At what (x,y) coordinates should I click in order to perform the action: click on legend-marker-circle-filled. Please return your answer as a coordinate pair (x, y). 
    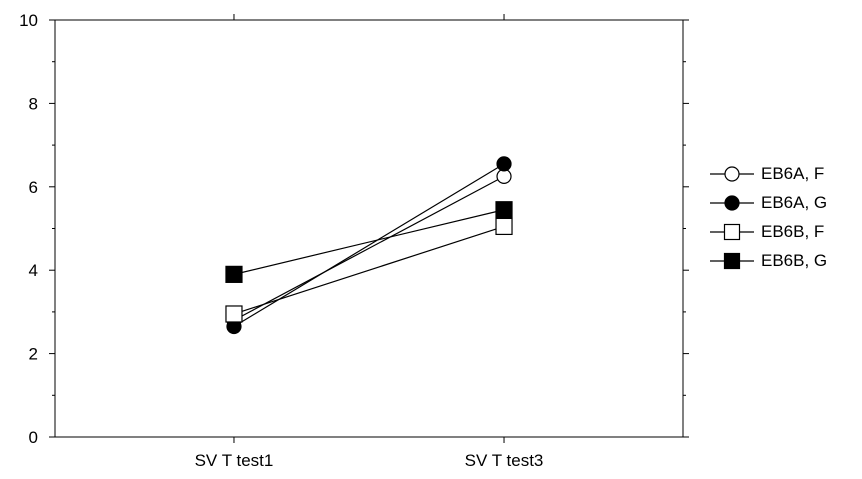
    Looking at the image, I should click on (732, 202).